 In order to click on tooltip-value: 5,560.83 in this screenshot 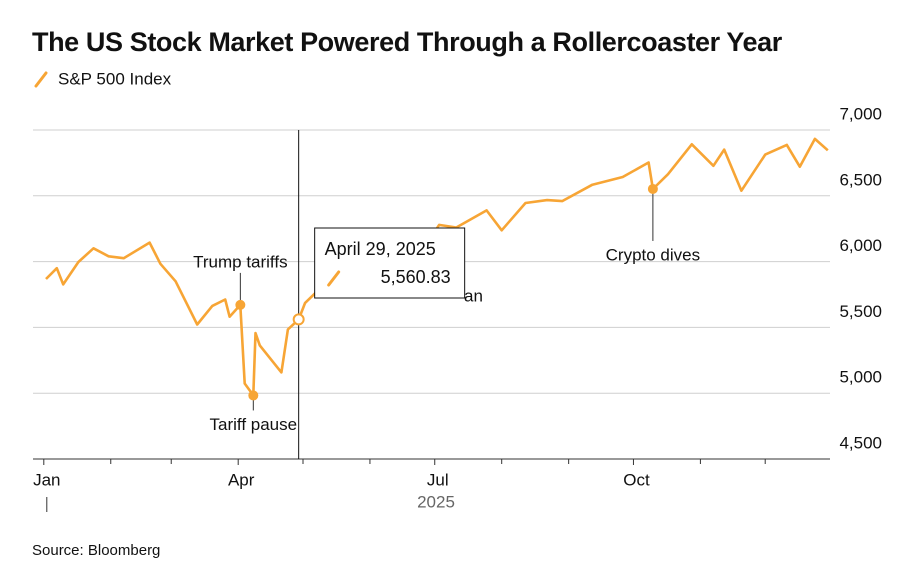, I will do `click(416, 277)`.